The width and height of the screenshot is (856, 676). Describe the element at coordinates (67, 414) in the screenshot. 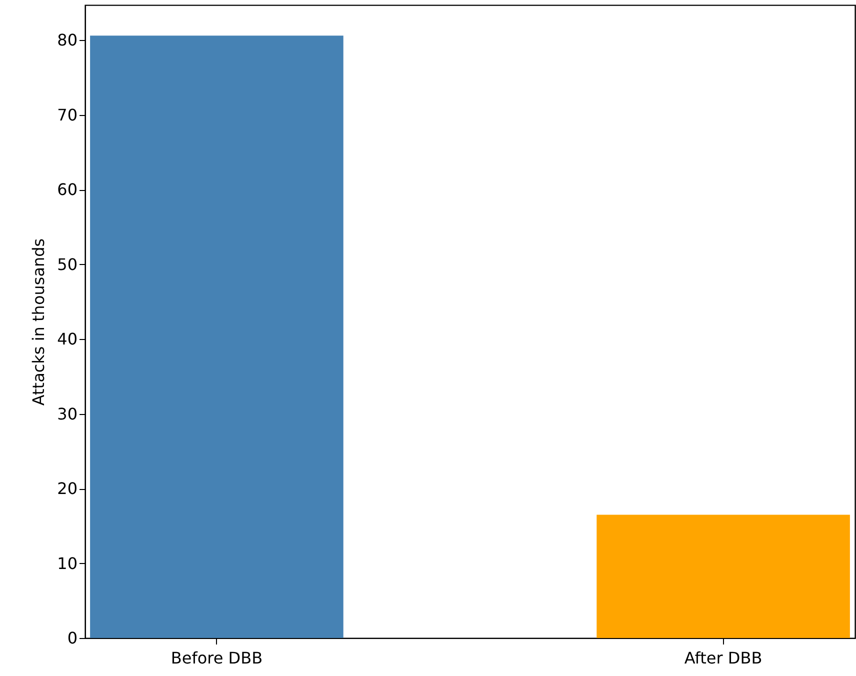

I see `y-tick-label: 30` at that location.